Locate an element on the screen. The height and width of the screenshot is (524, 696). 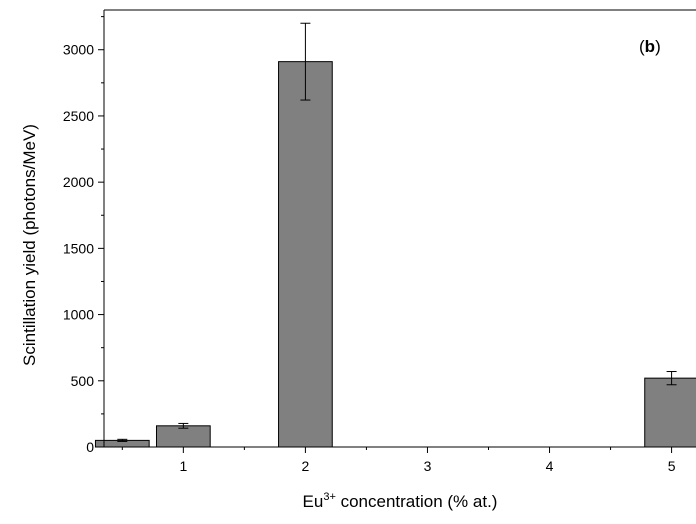
y-axis-title: Scintillation yield (photons/MeV) is located at coordinates (29, 245).